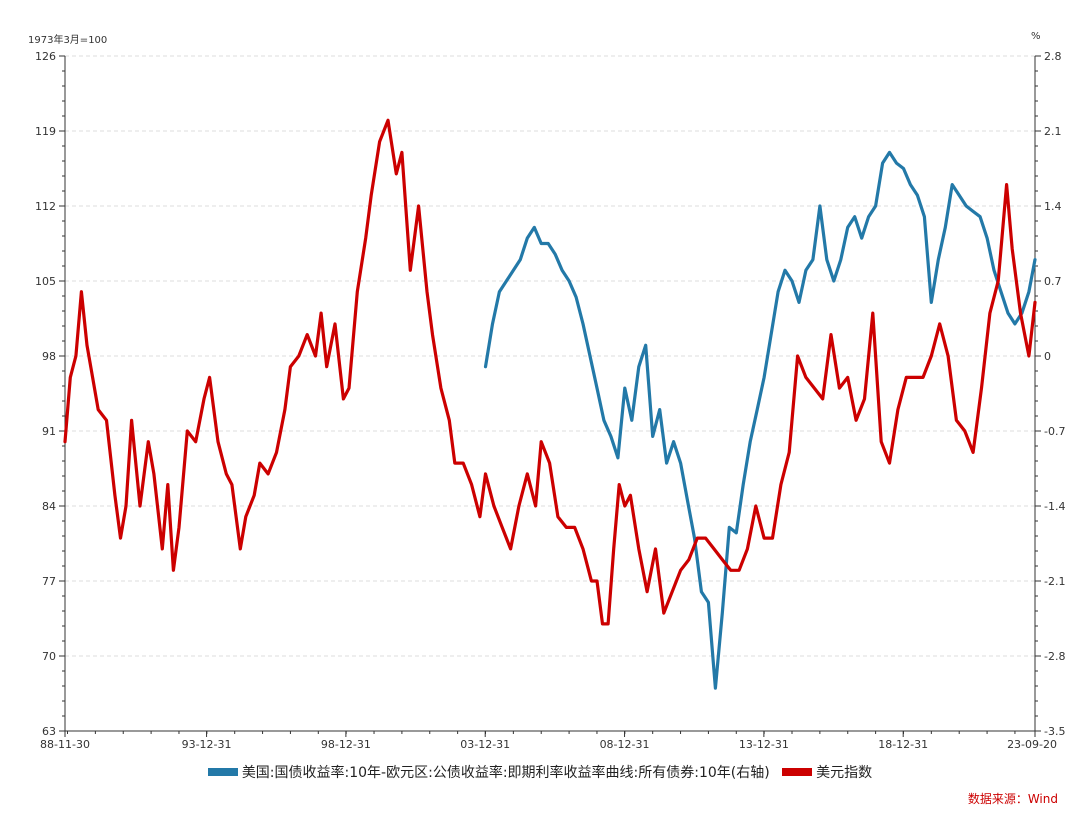 The width and height of the screenshot is (1080, 814). I want to click on left-tick-label: 98, so click(49, 356).